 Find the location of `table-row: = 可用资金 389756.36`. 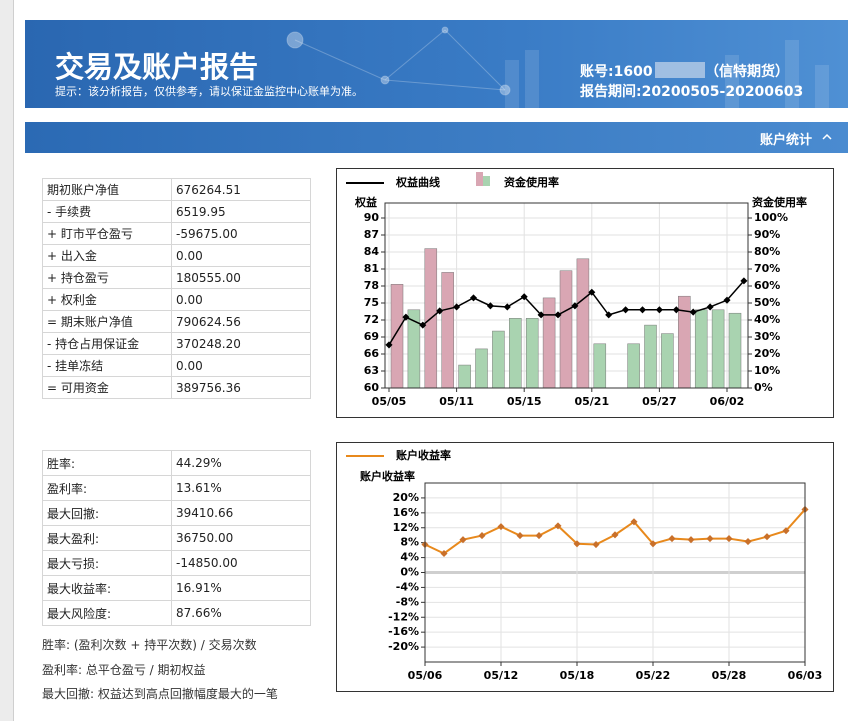

table-row: = 可用资金 389756.36 is located at coordinates (176, 387).